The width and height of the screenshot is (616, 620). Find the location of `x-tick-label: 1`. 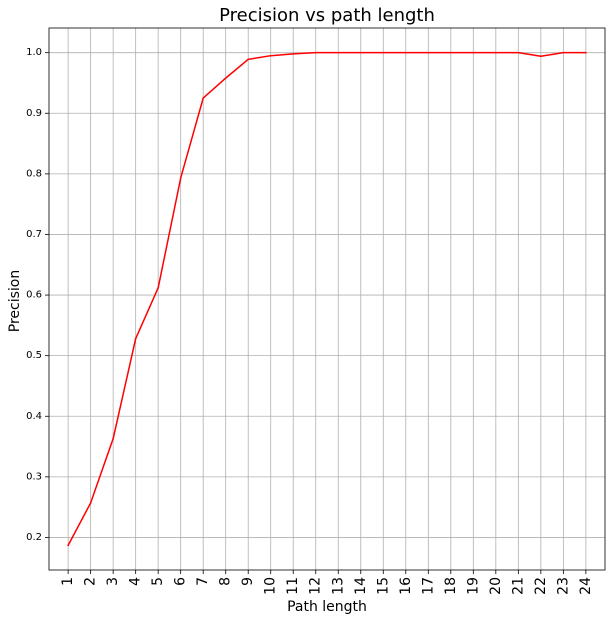

x-tick-label: 1 is located at coordinates (68, 581).